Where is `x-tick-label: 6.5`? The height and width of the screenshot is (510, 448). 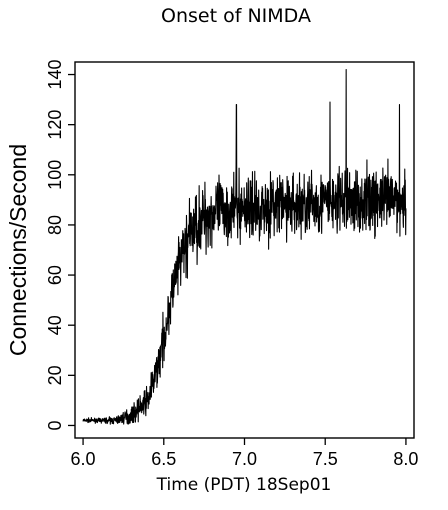 x-tick-label: 6.5 is located at coordinates (163, 459).